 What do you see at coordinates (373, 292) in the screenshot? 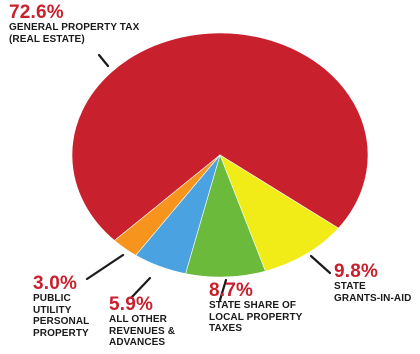
I see `slice-category-label: STATE GRANTS-IN-AID` at bounding box center [373, 292].